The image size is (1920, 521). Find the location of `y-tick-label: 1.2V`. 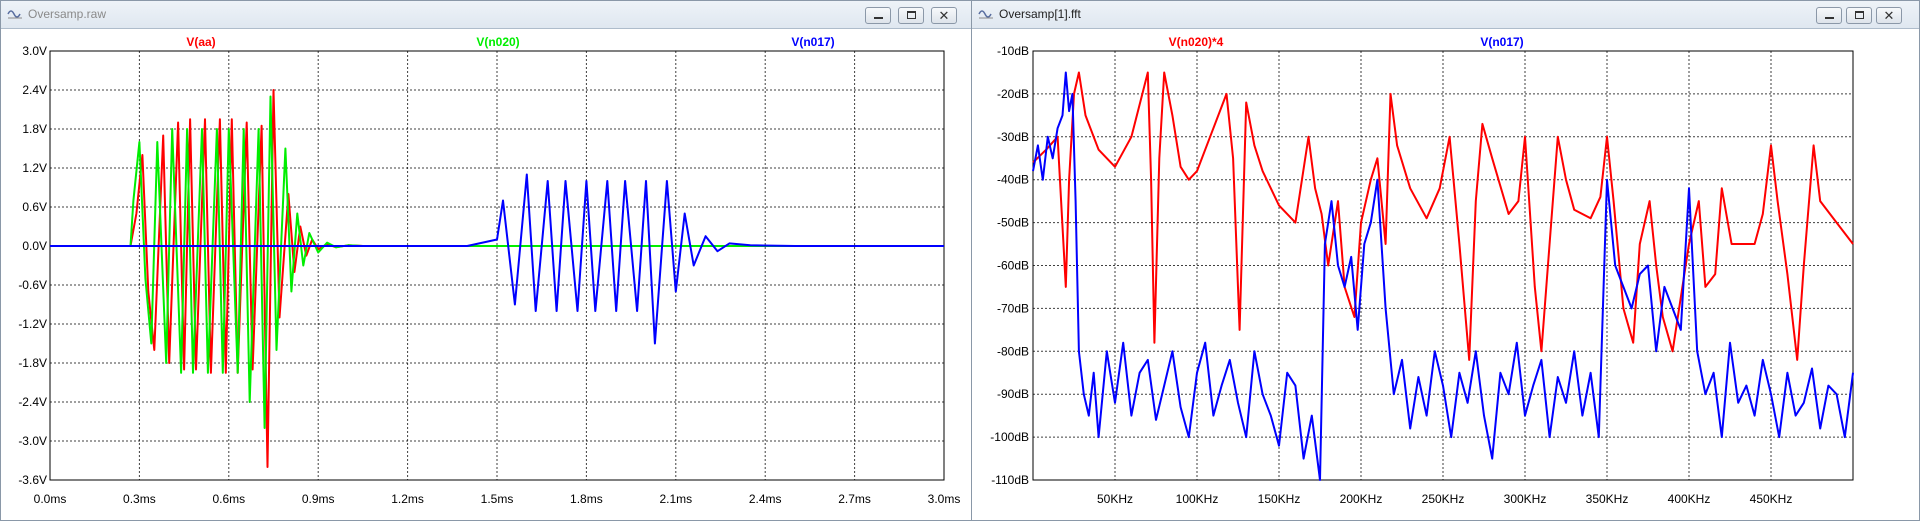

y-tick-label: 1.2V is located at coordinates (34, 168).